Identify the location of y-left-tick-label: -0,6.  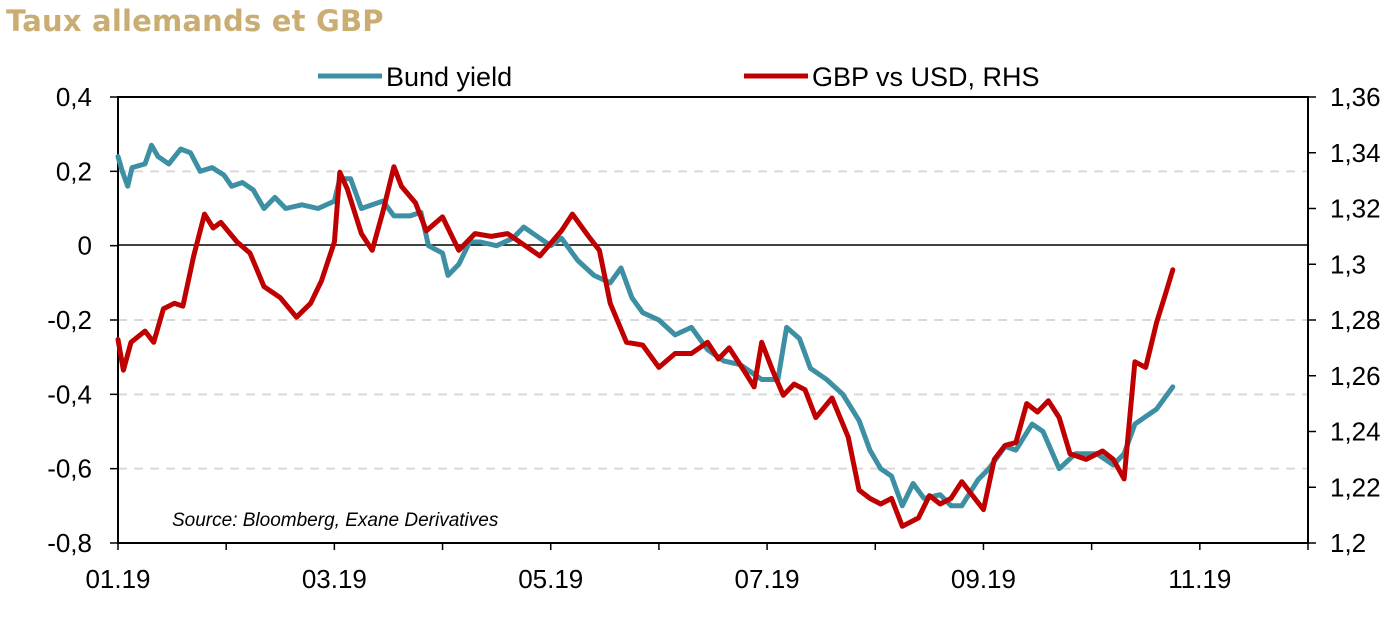
(69, 469).